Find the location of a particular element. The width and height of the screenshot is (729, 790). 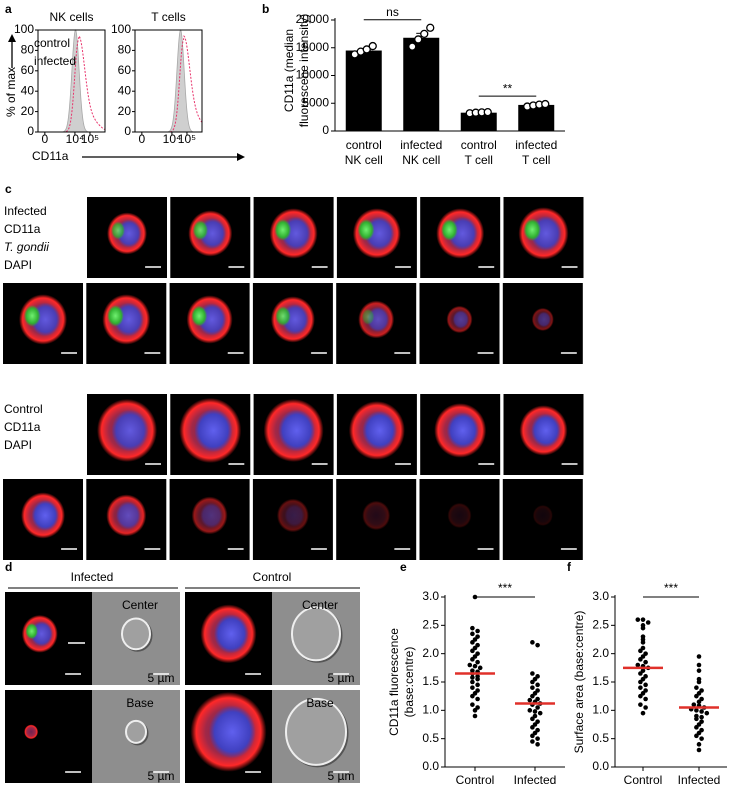

y-tick-label: 20000 is located at coordinates (313, 19).